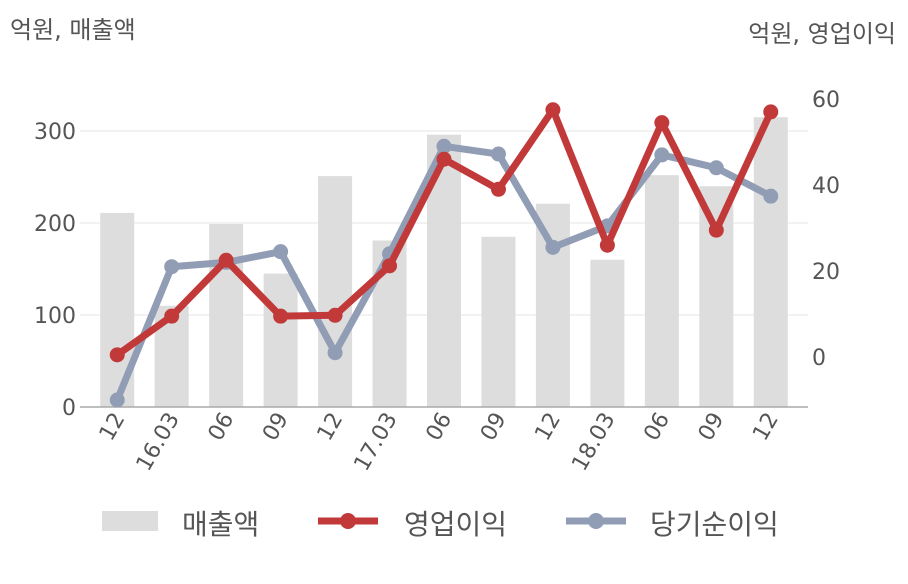 The width and height of the screenshot is (908, 584). What do you see at coordinates (826, 186) in the screenshot?
I see `right-tick-label: 40` at bounding box center [826, 186].